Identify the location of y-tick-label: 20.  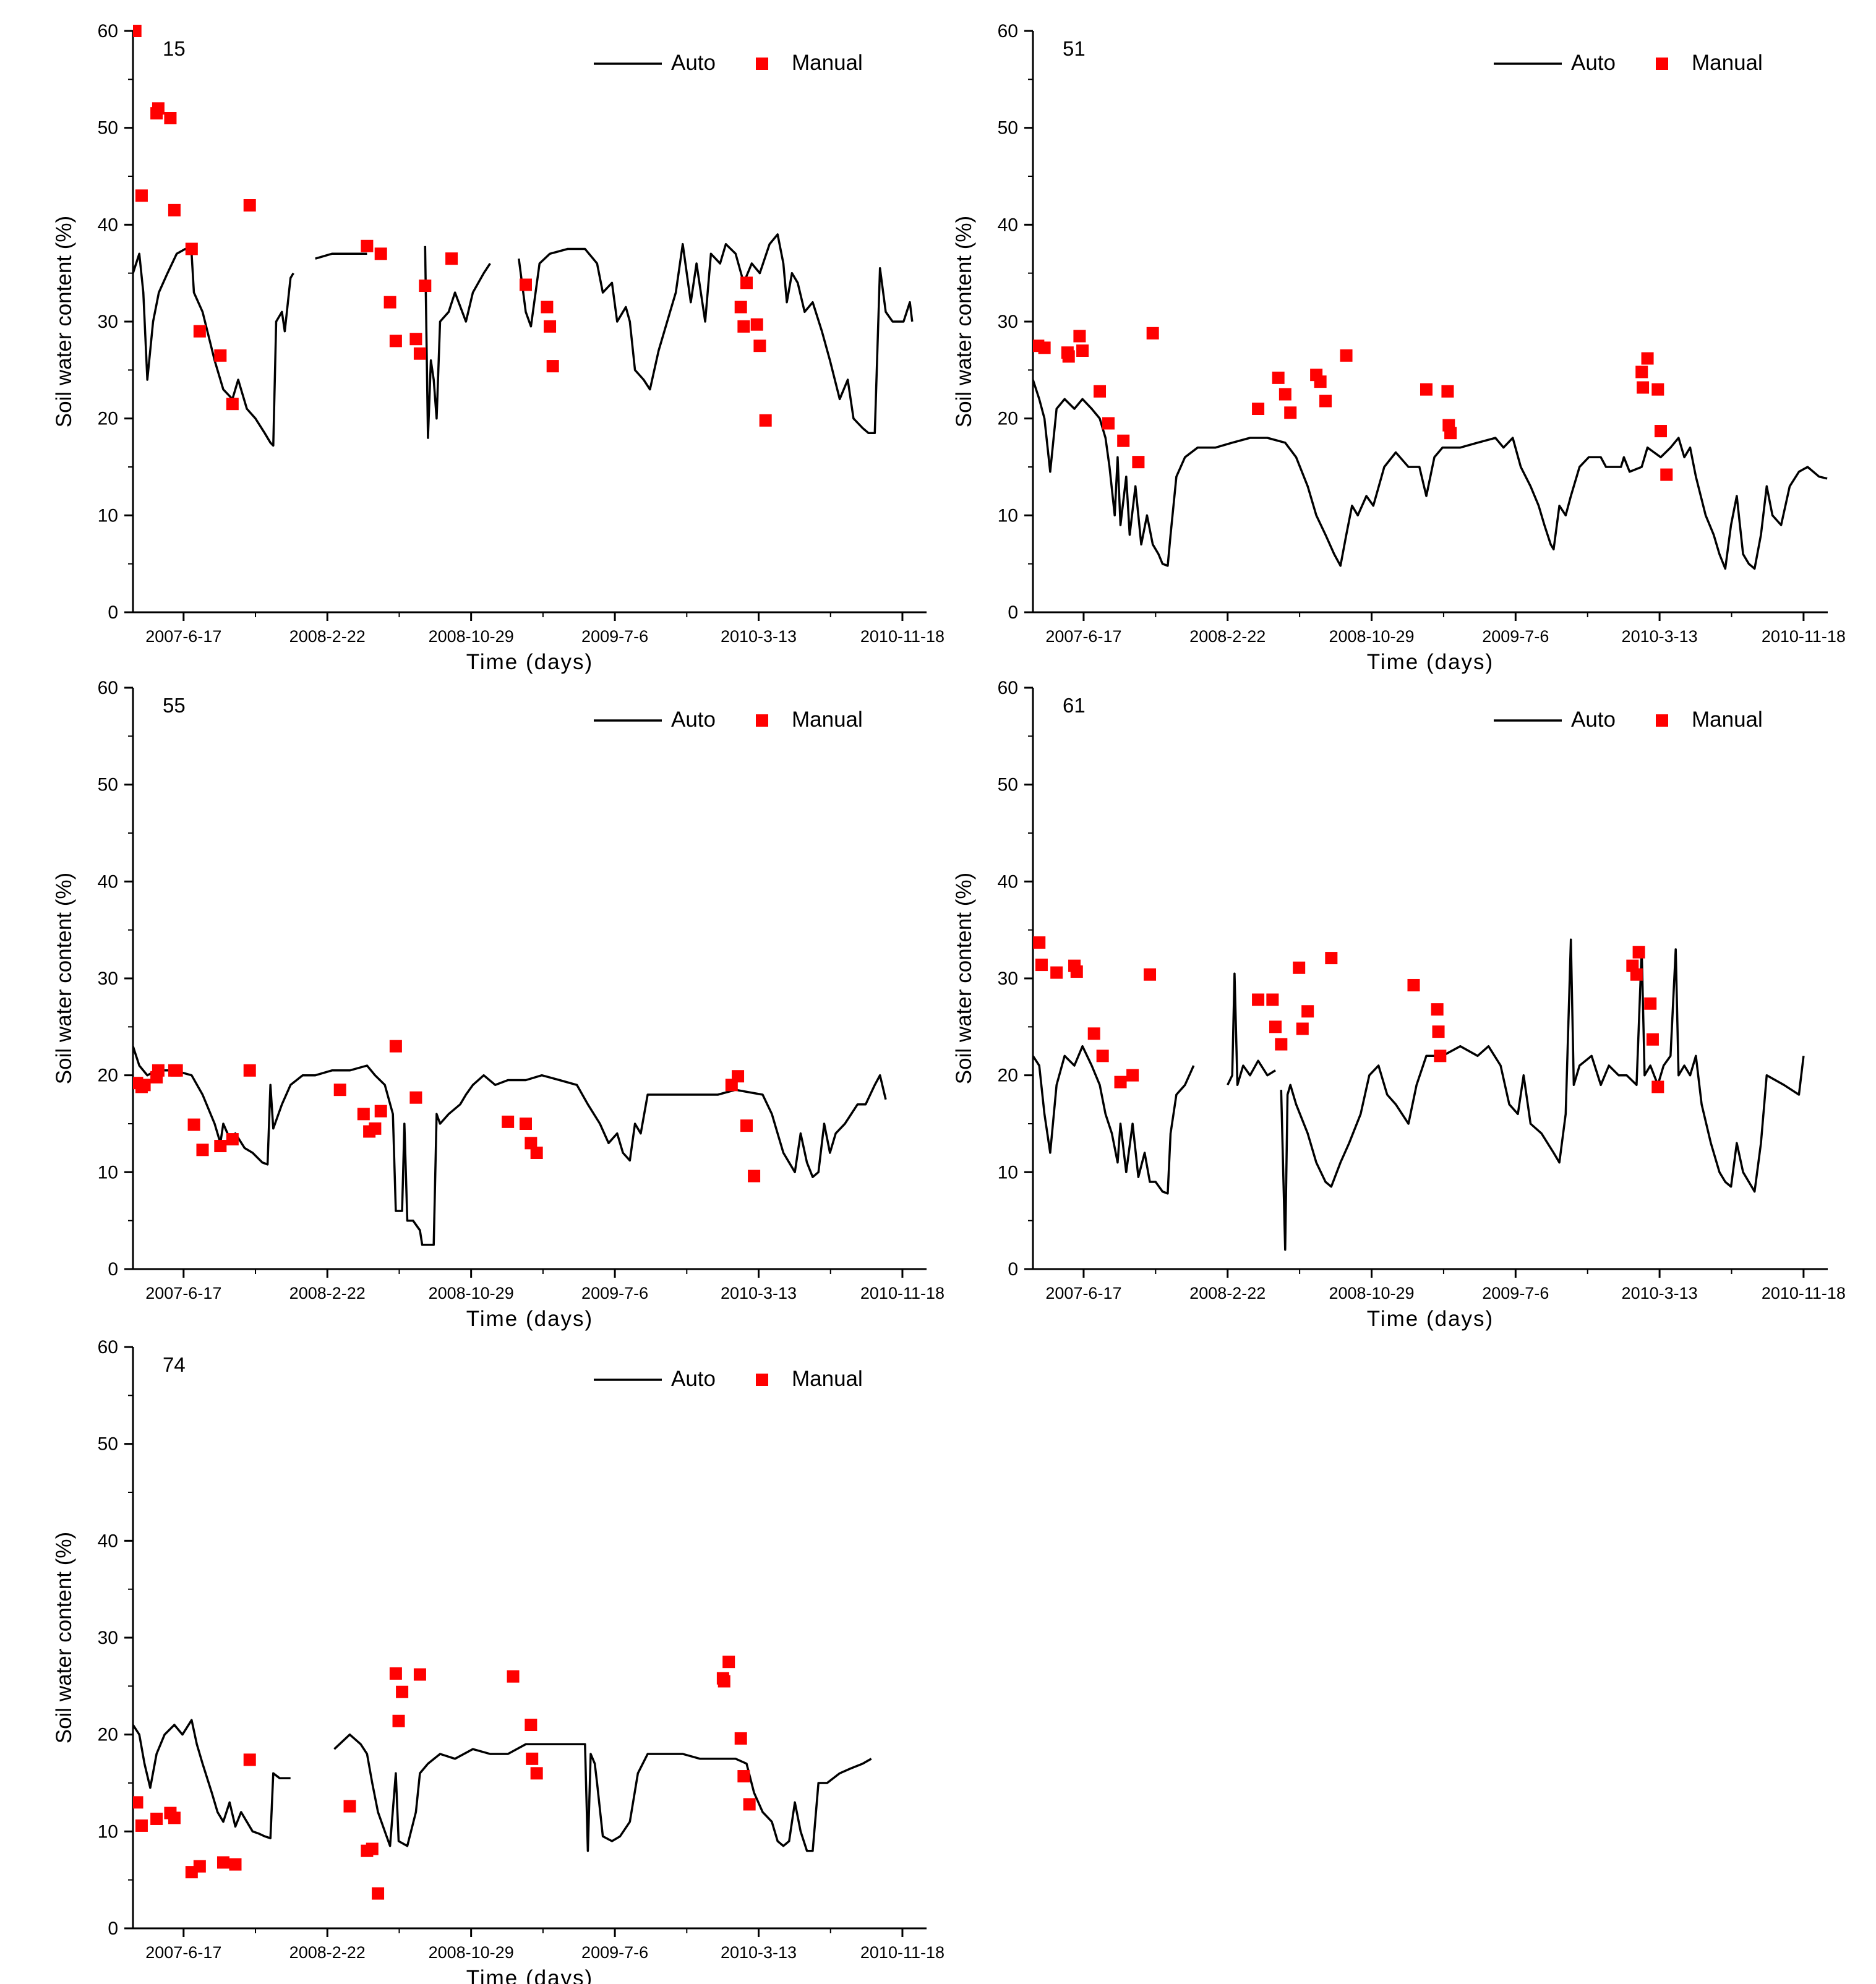
(108, 1076).